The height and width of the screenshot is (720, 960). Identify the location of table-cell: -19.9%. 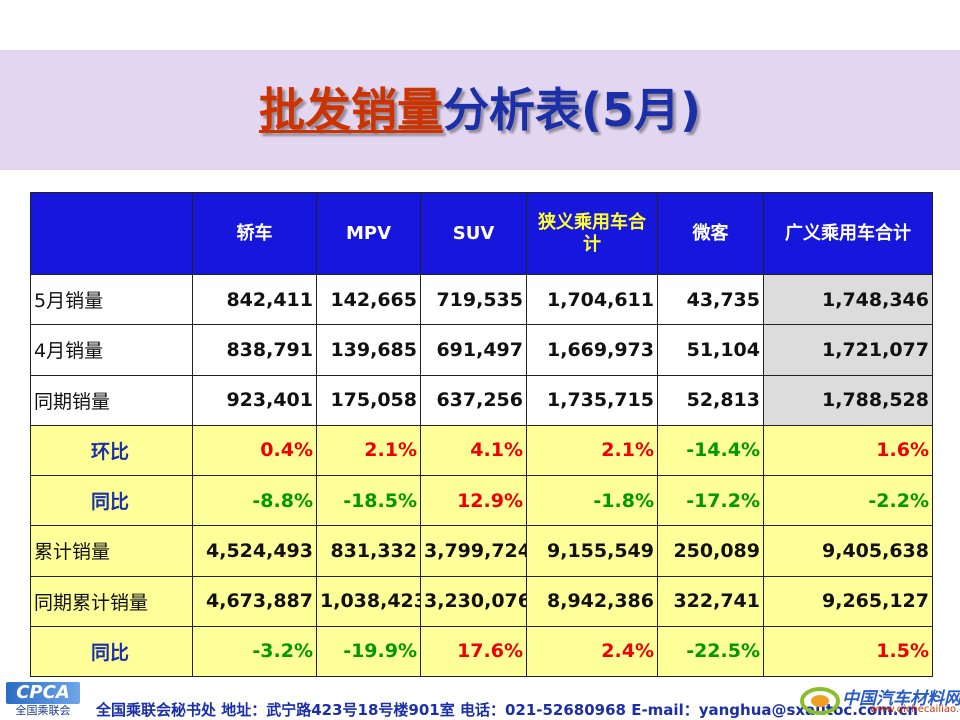
(368, 651).